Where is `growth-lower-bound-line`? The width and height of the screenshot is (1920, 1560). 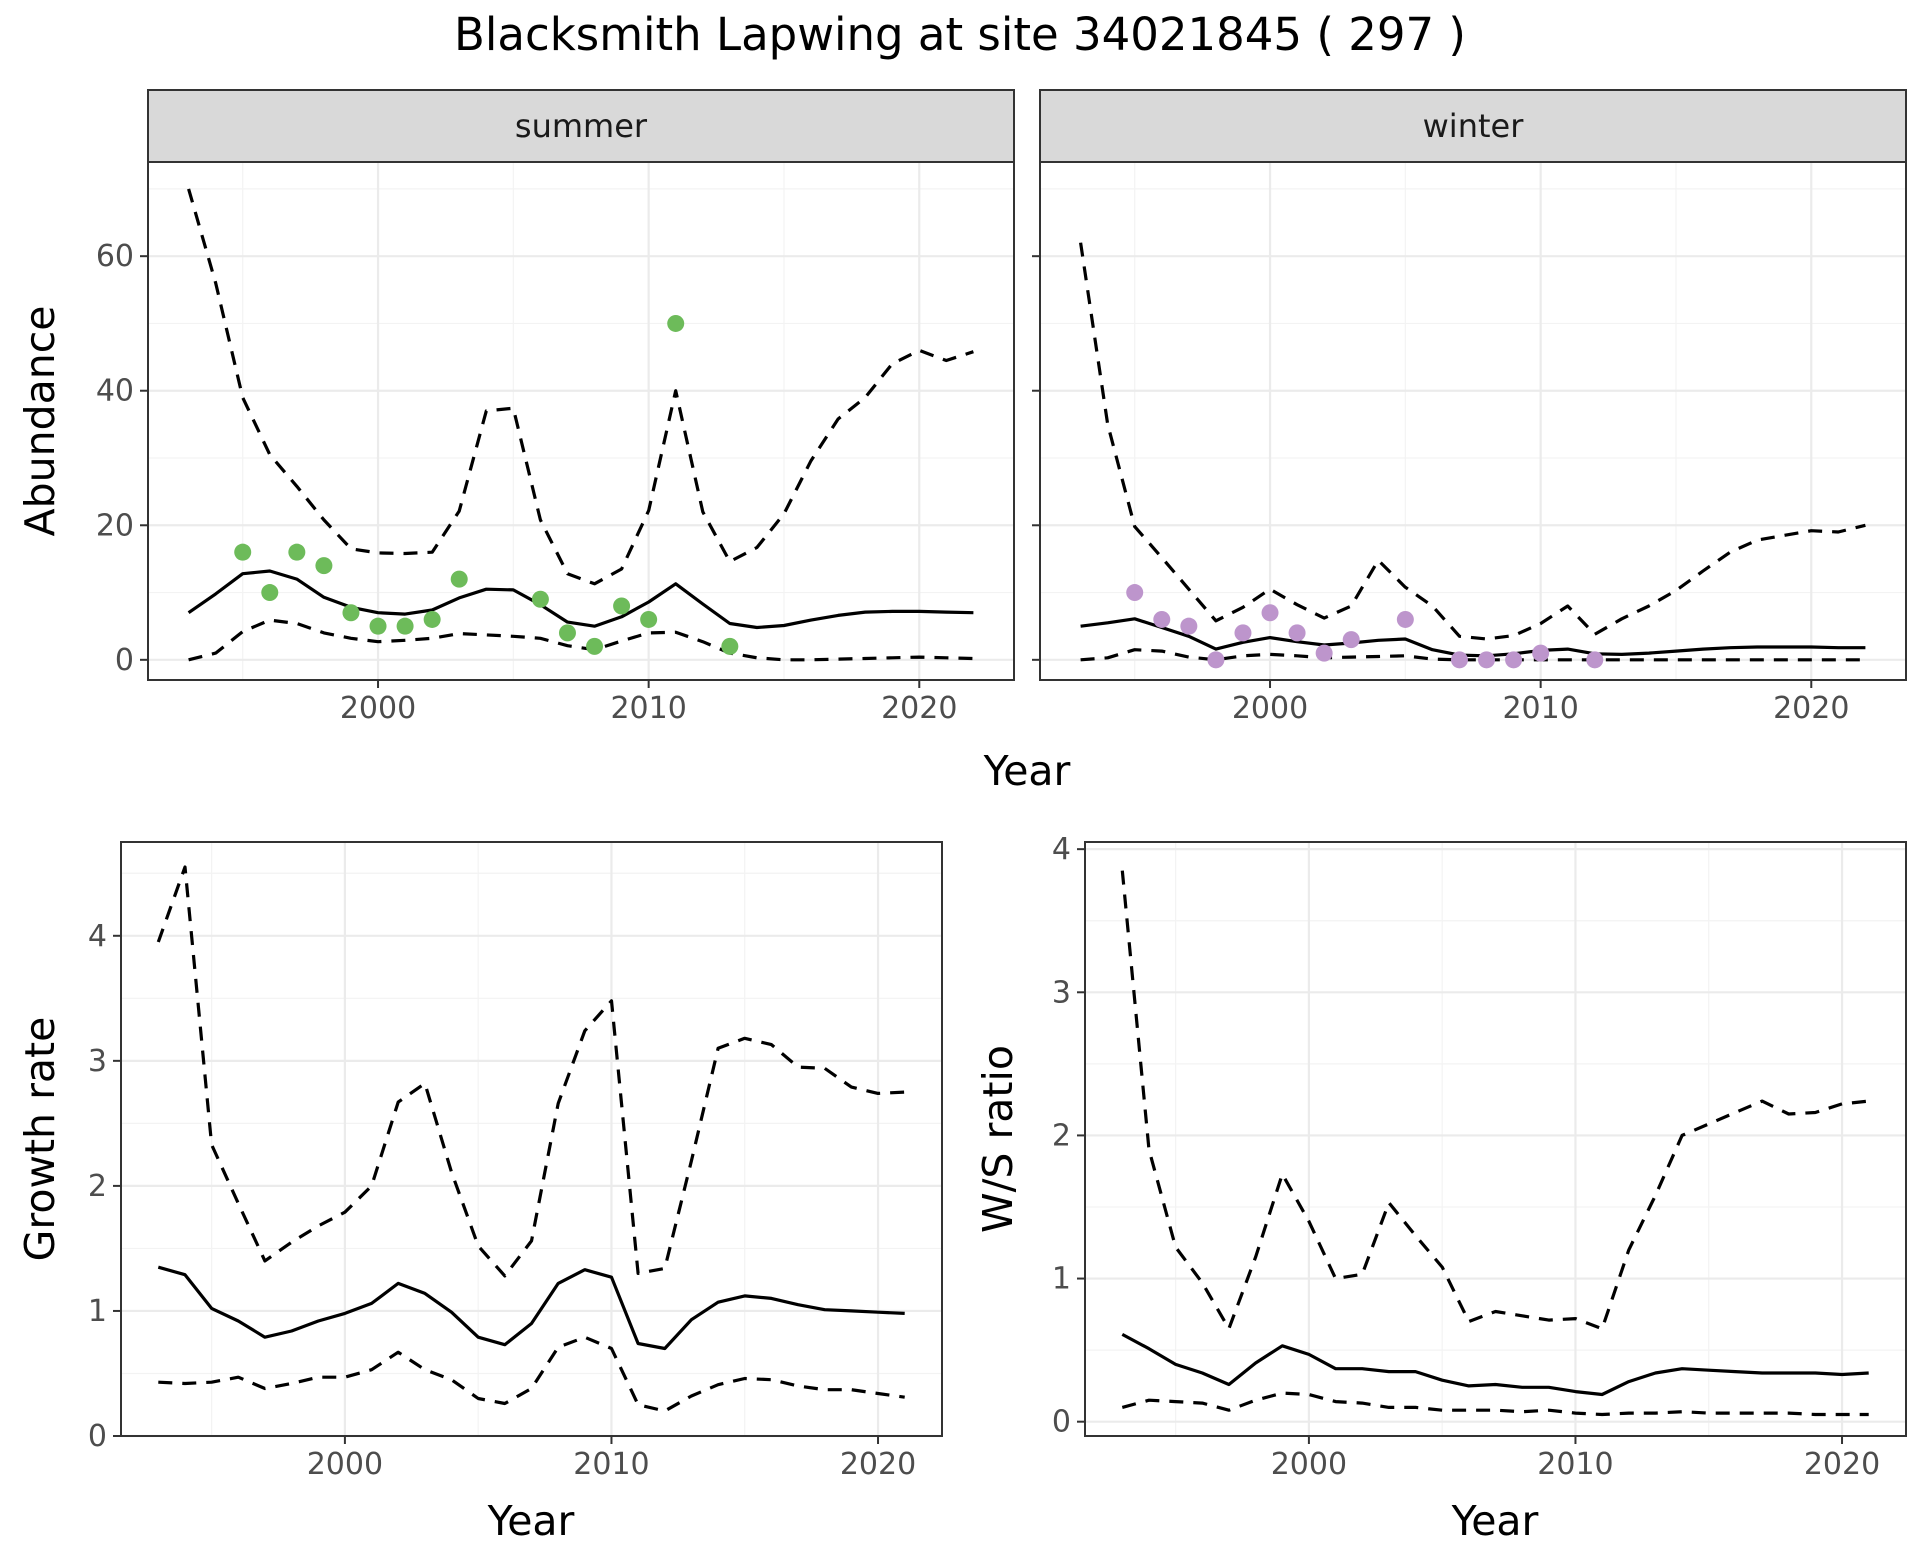
growth-lower-bound-line is located at coordinates (531, 1374).